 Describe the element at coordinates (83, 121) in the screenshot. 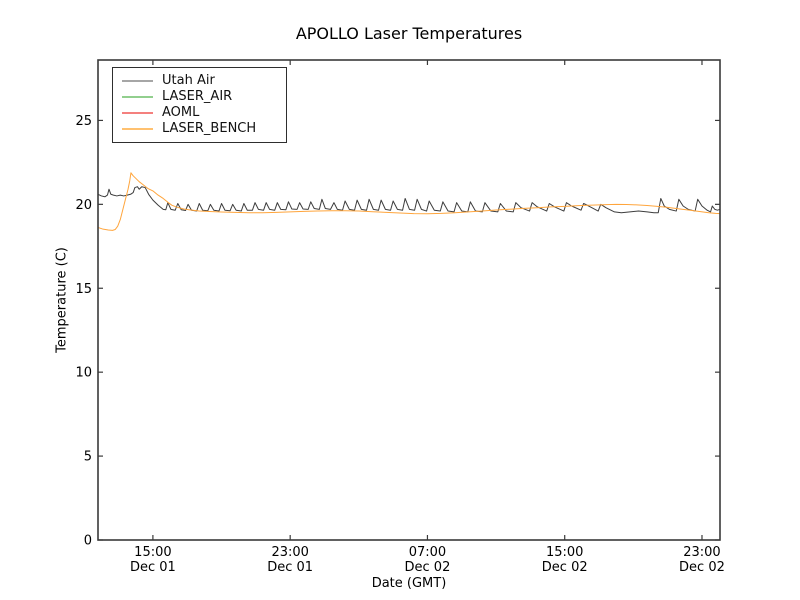

I see `y-tick-label: 25` at that location.